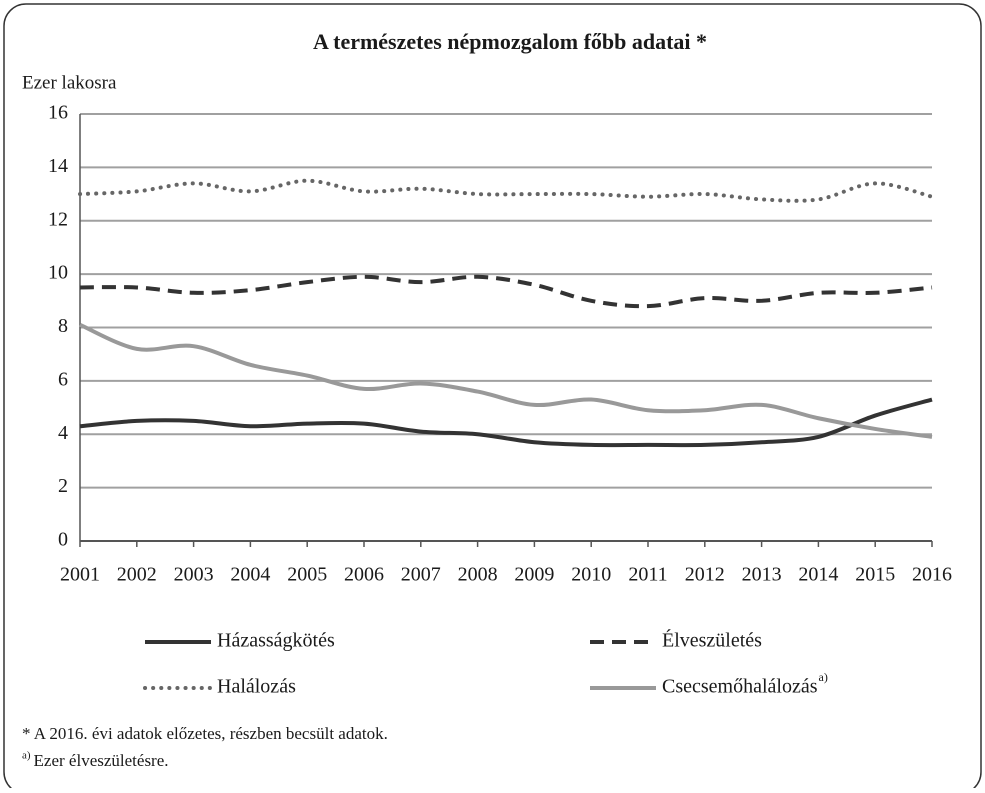 Image resolution: width=985 pixels, height=793 pixels. I want to click on x-tick-label: 2010, so click(591, 575).